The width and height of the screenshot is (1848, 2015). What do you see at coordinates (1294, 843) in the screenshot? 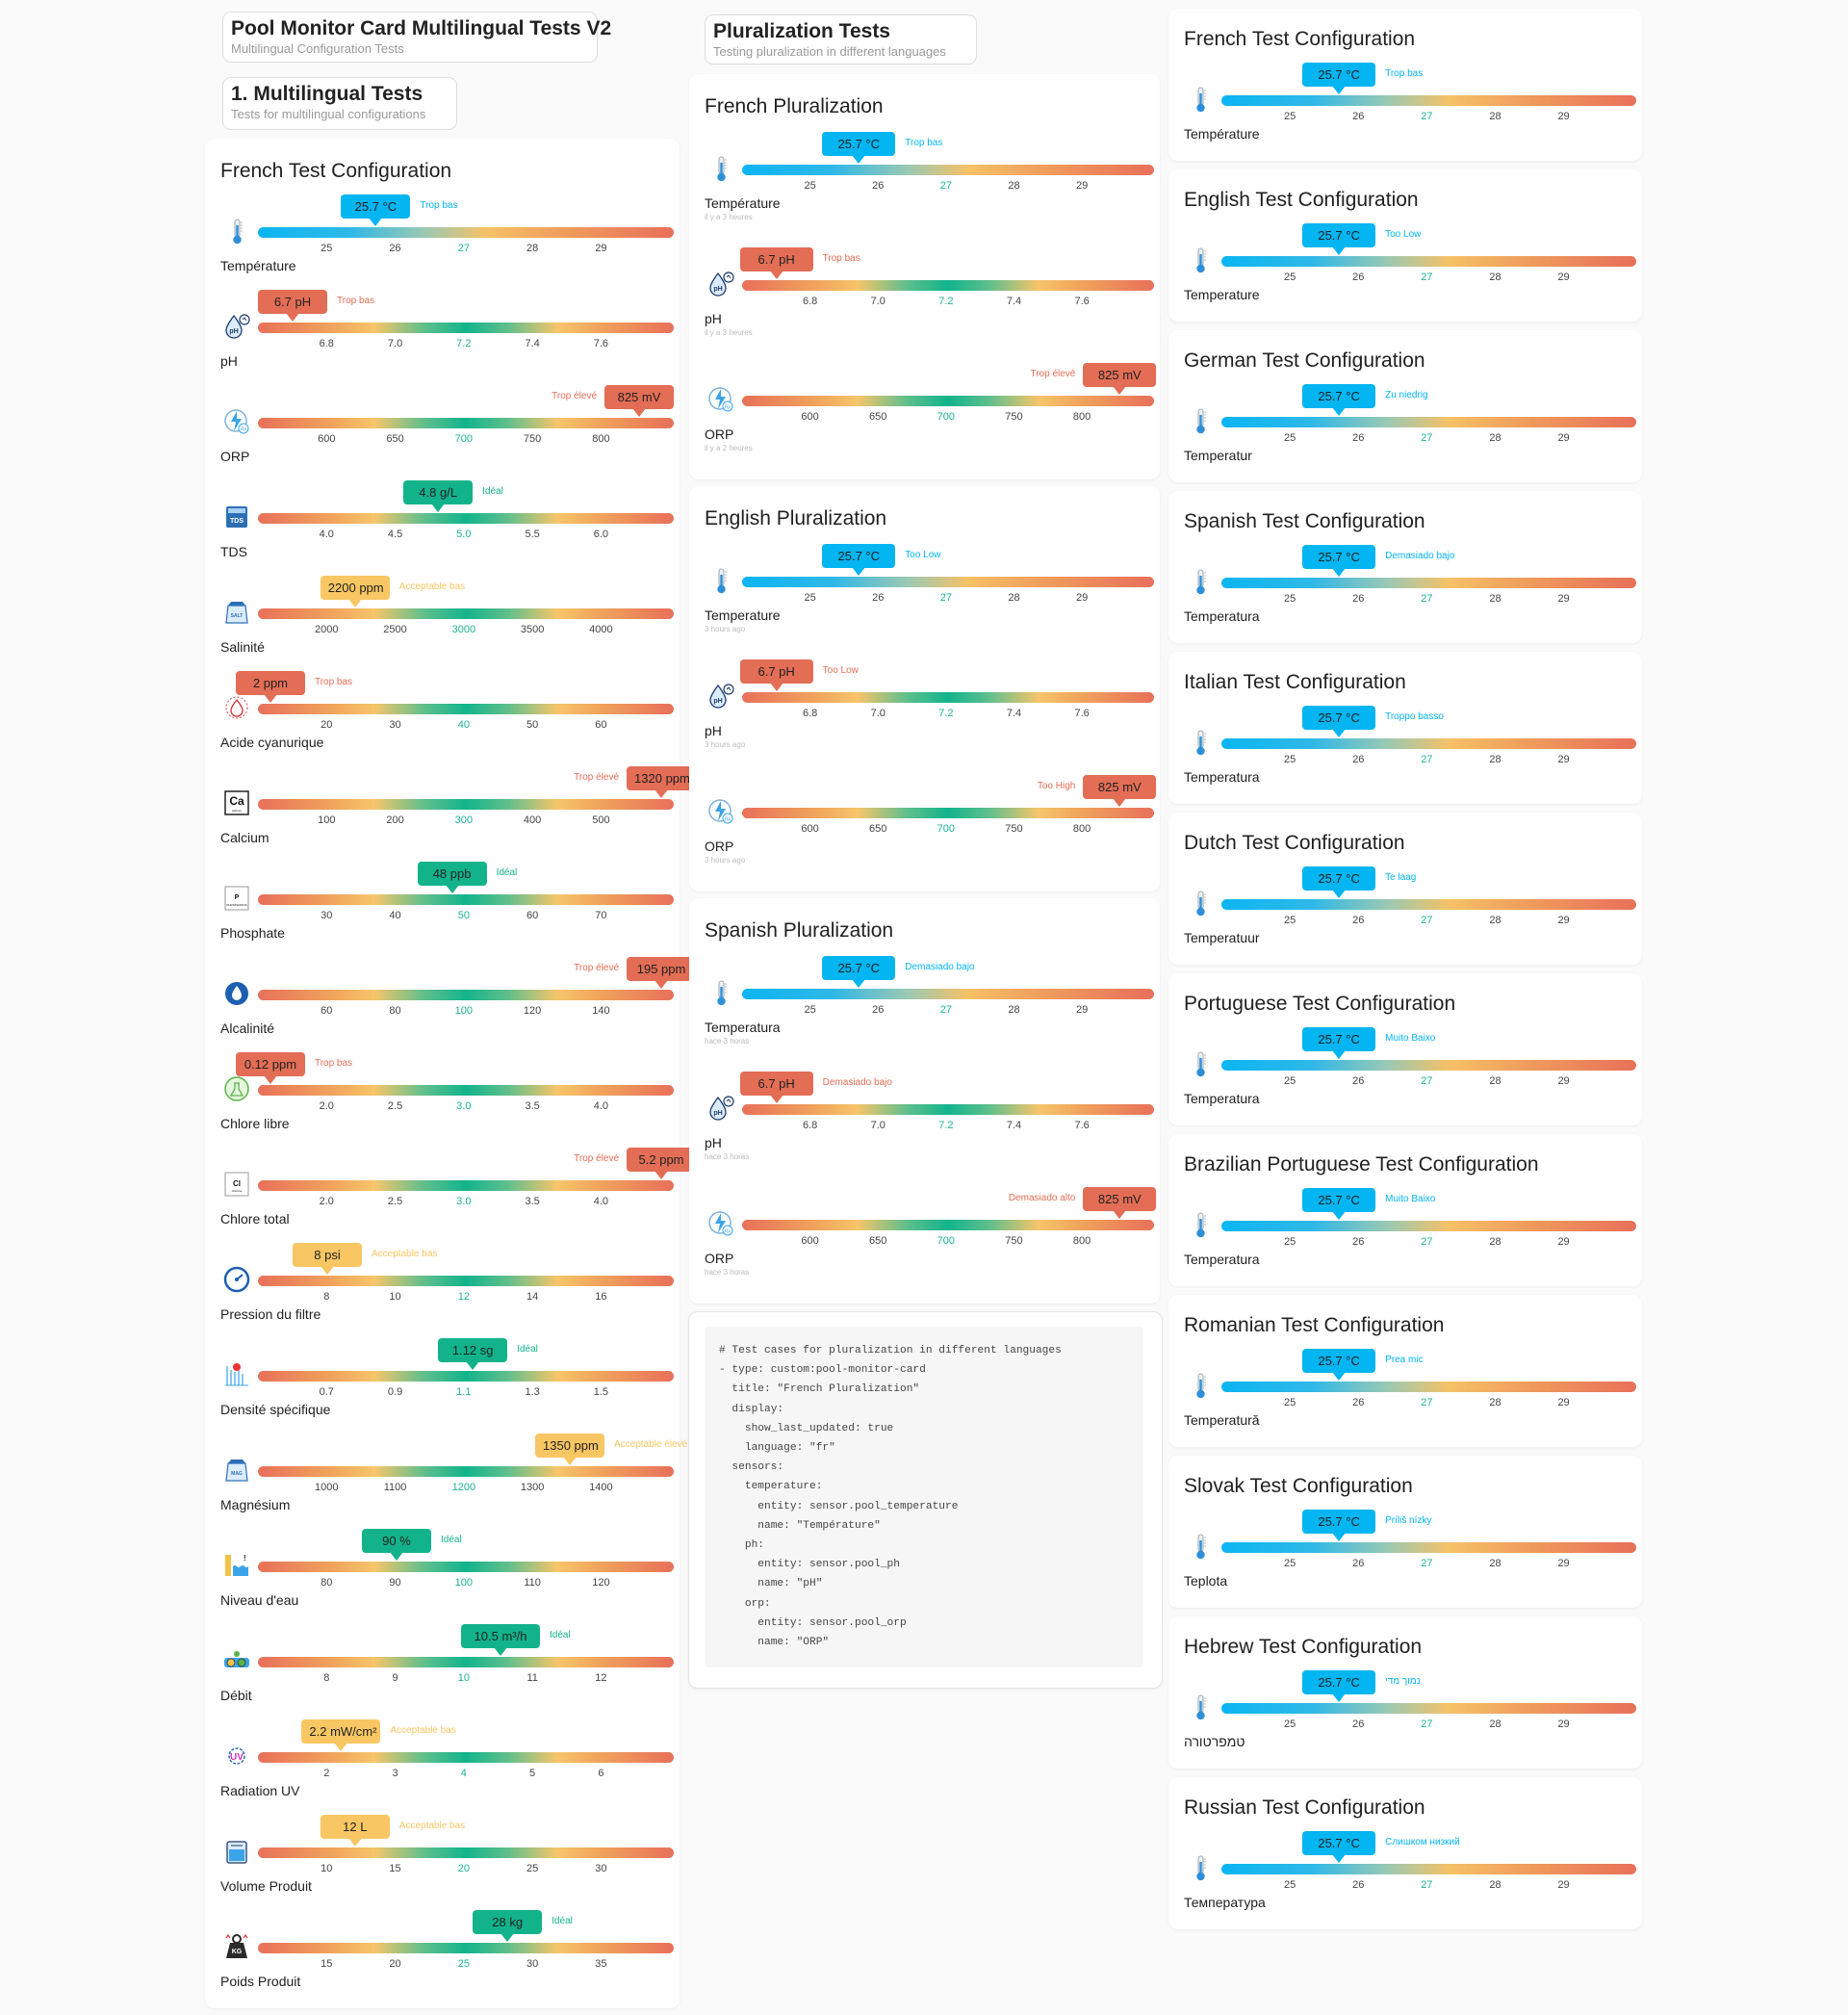
I see `card-title: Dutch Test Configuration` at bounding box center [1294, 843].